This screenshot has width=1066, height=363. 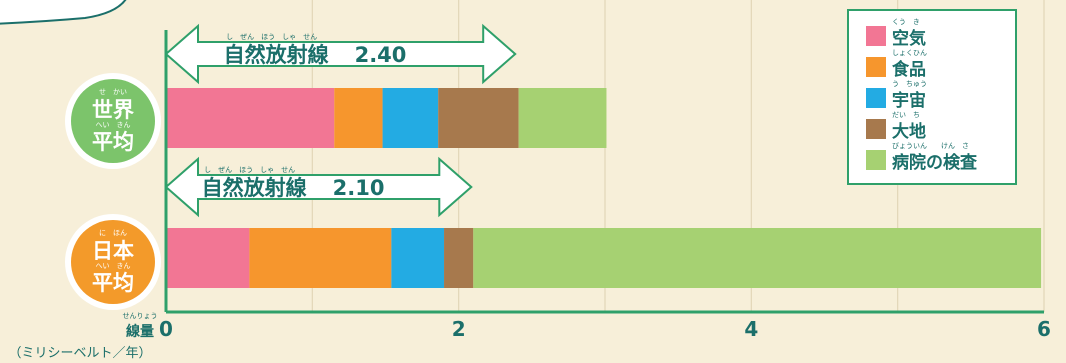 What do you see at coordinates (751, 329) in the screenshot?
I see `x-tick-label: 4` at bounding box center [751, 329].